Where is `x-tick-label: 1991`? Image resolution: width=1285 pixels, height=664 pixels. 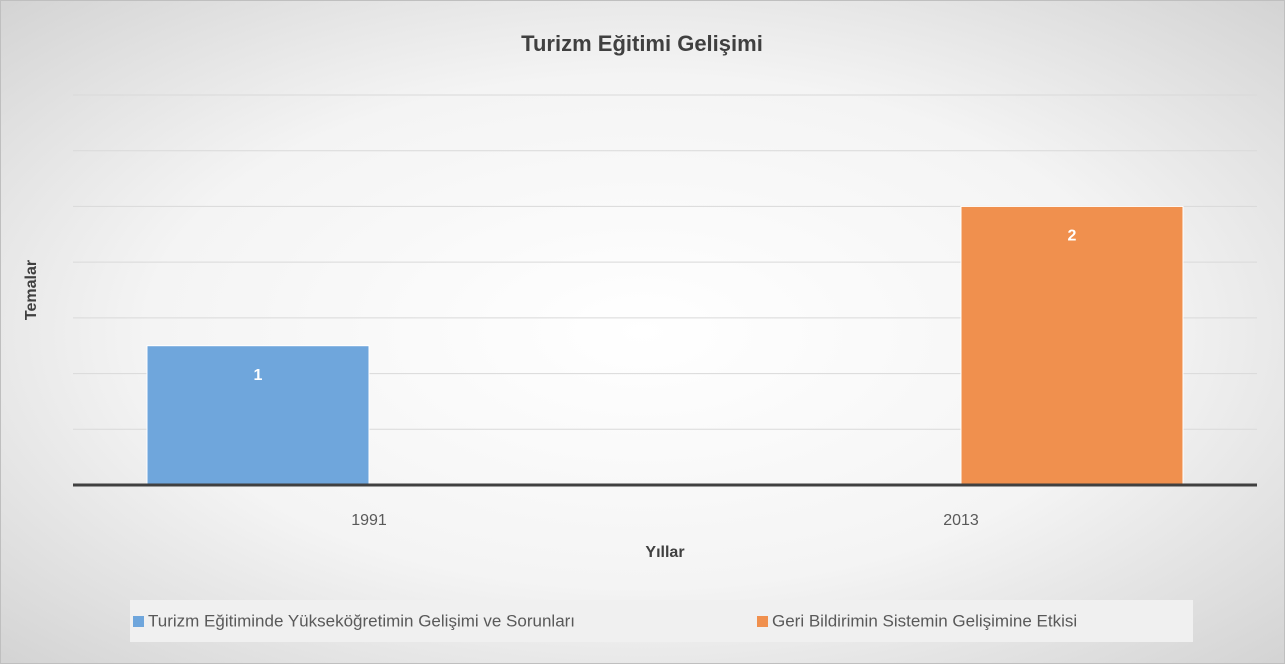 x-tick-label: 1991 is located at coordinates (369, 520).